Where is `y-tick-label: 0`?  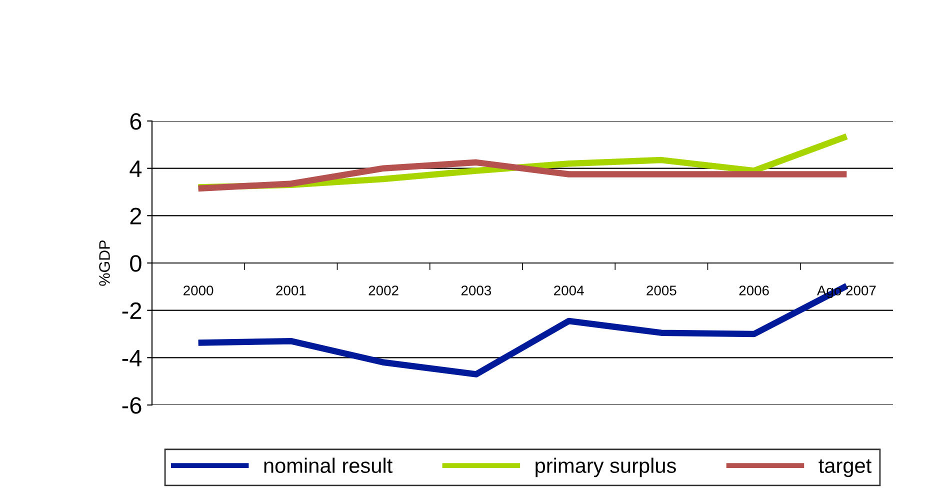
y-tick-label: 0 is located at coordinates (136, 263).